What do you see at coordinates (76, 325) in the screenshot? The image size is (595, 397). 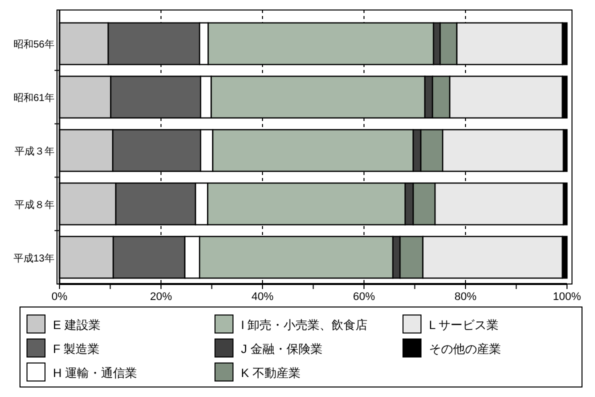 I see `legend-label: E 建設業` at bounding box center [76, 325].